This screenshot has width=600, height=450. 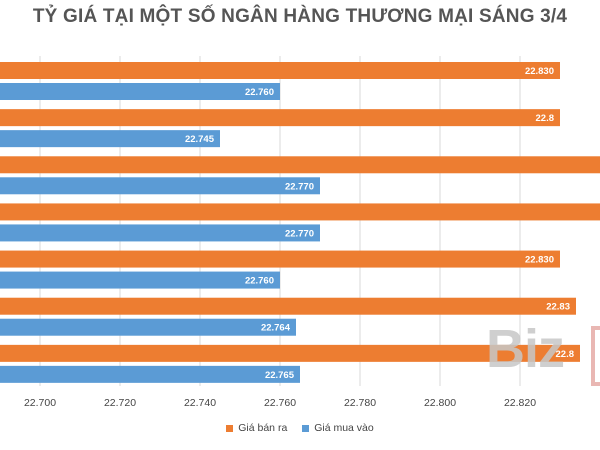 I want to click on x-tick-label: 22.740, so click(x=200, y=403).